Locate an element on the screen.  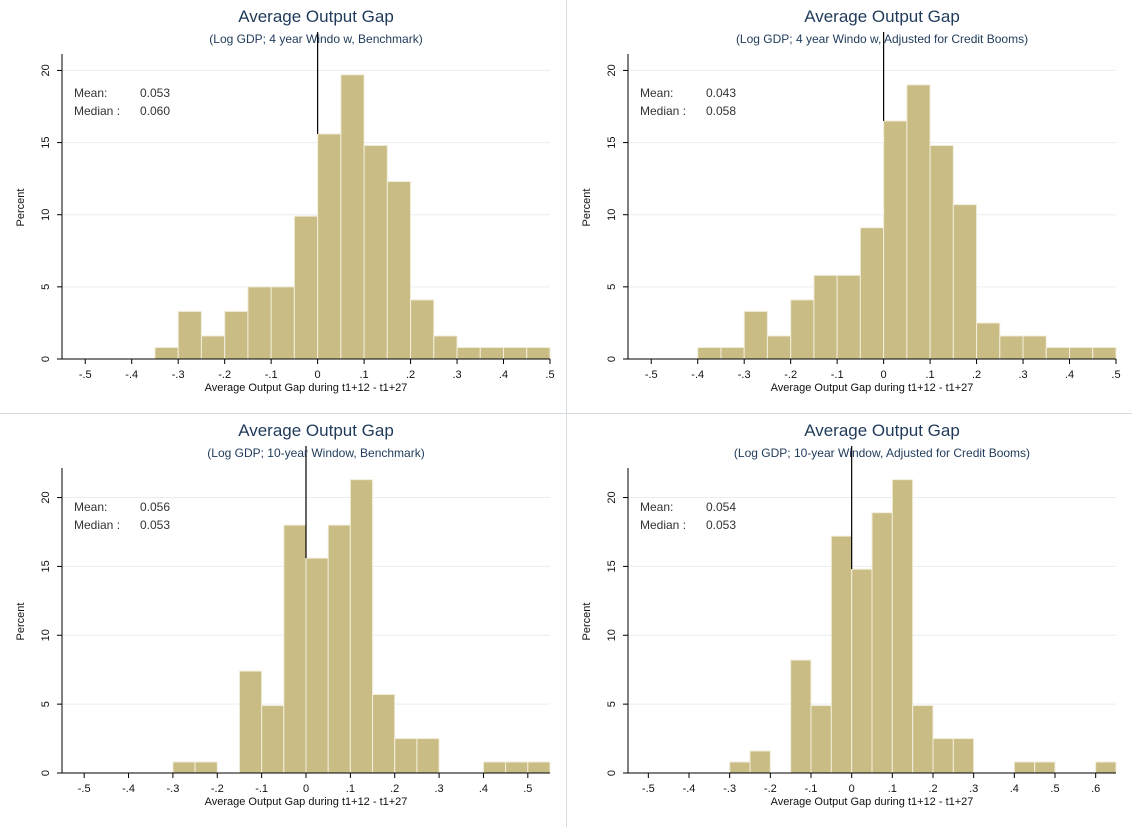
stat-median-value: 0.058 is located at coordinates (721, 111).